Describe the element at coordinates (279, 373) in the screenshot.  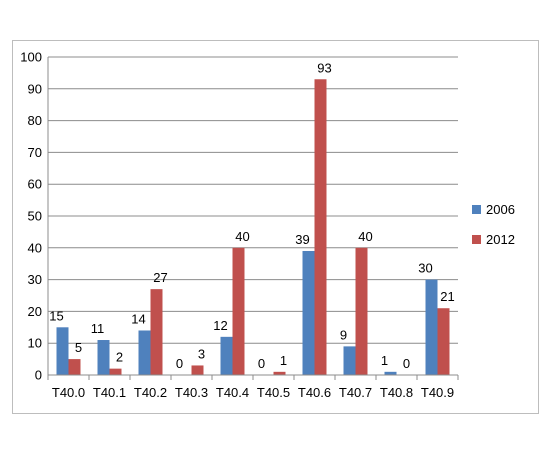
I see `bar-2012-T40.5` at that location.